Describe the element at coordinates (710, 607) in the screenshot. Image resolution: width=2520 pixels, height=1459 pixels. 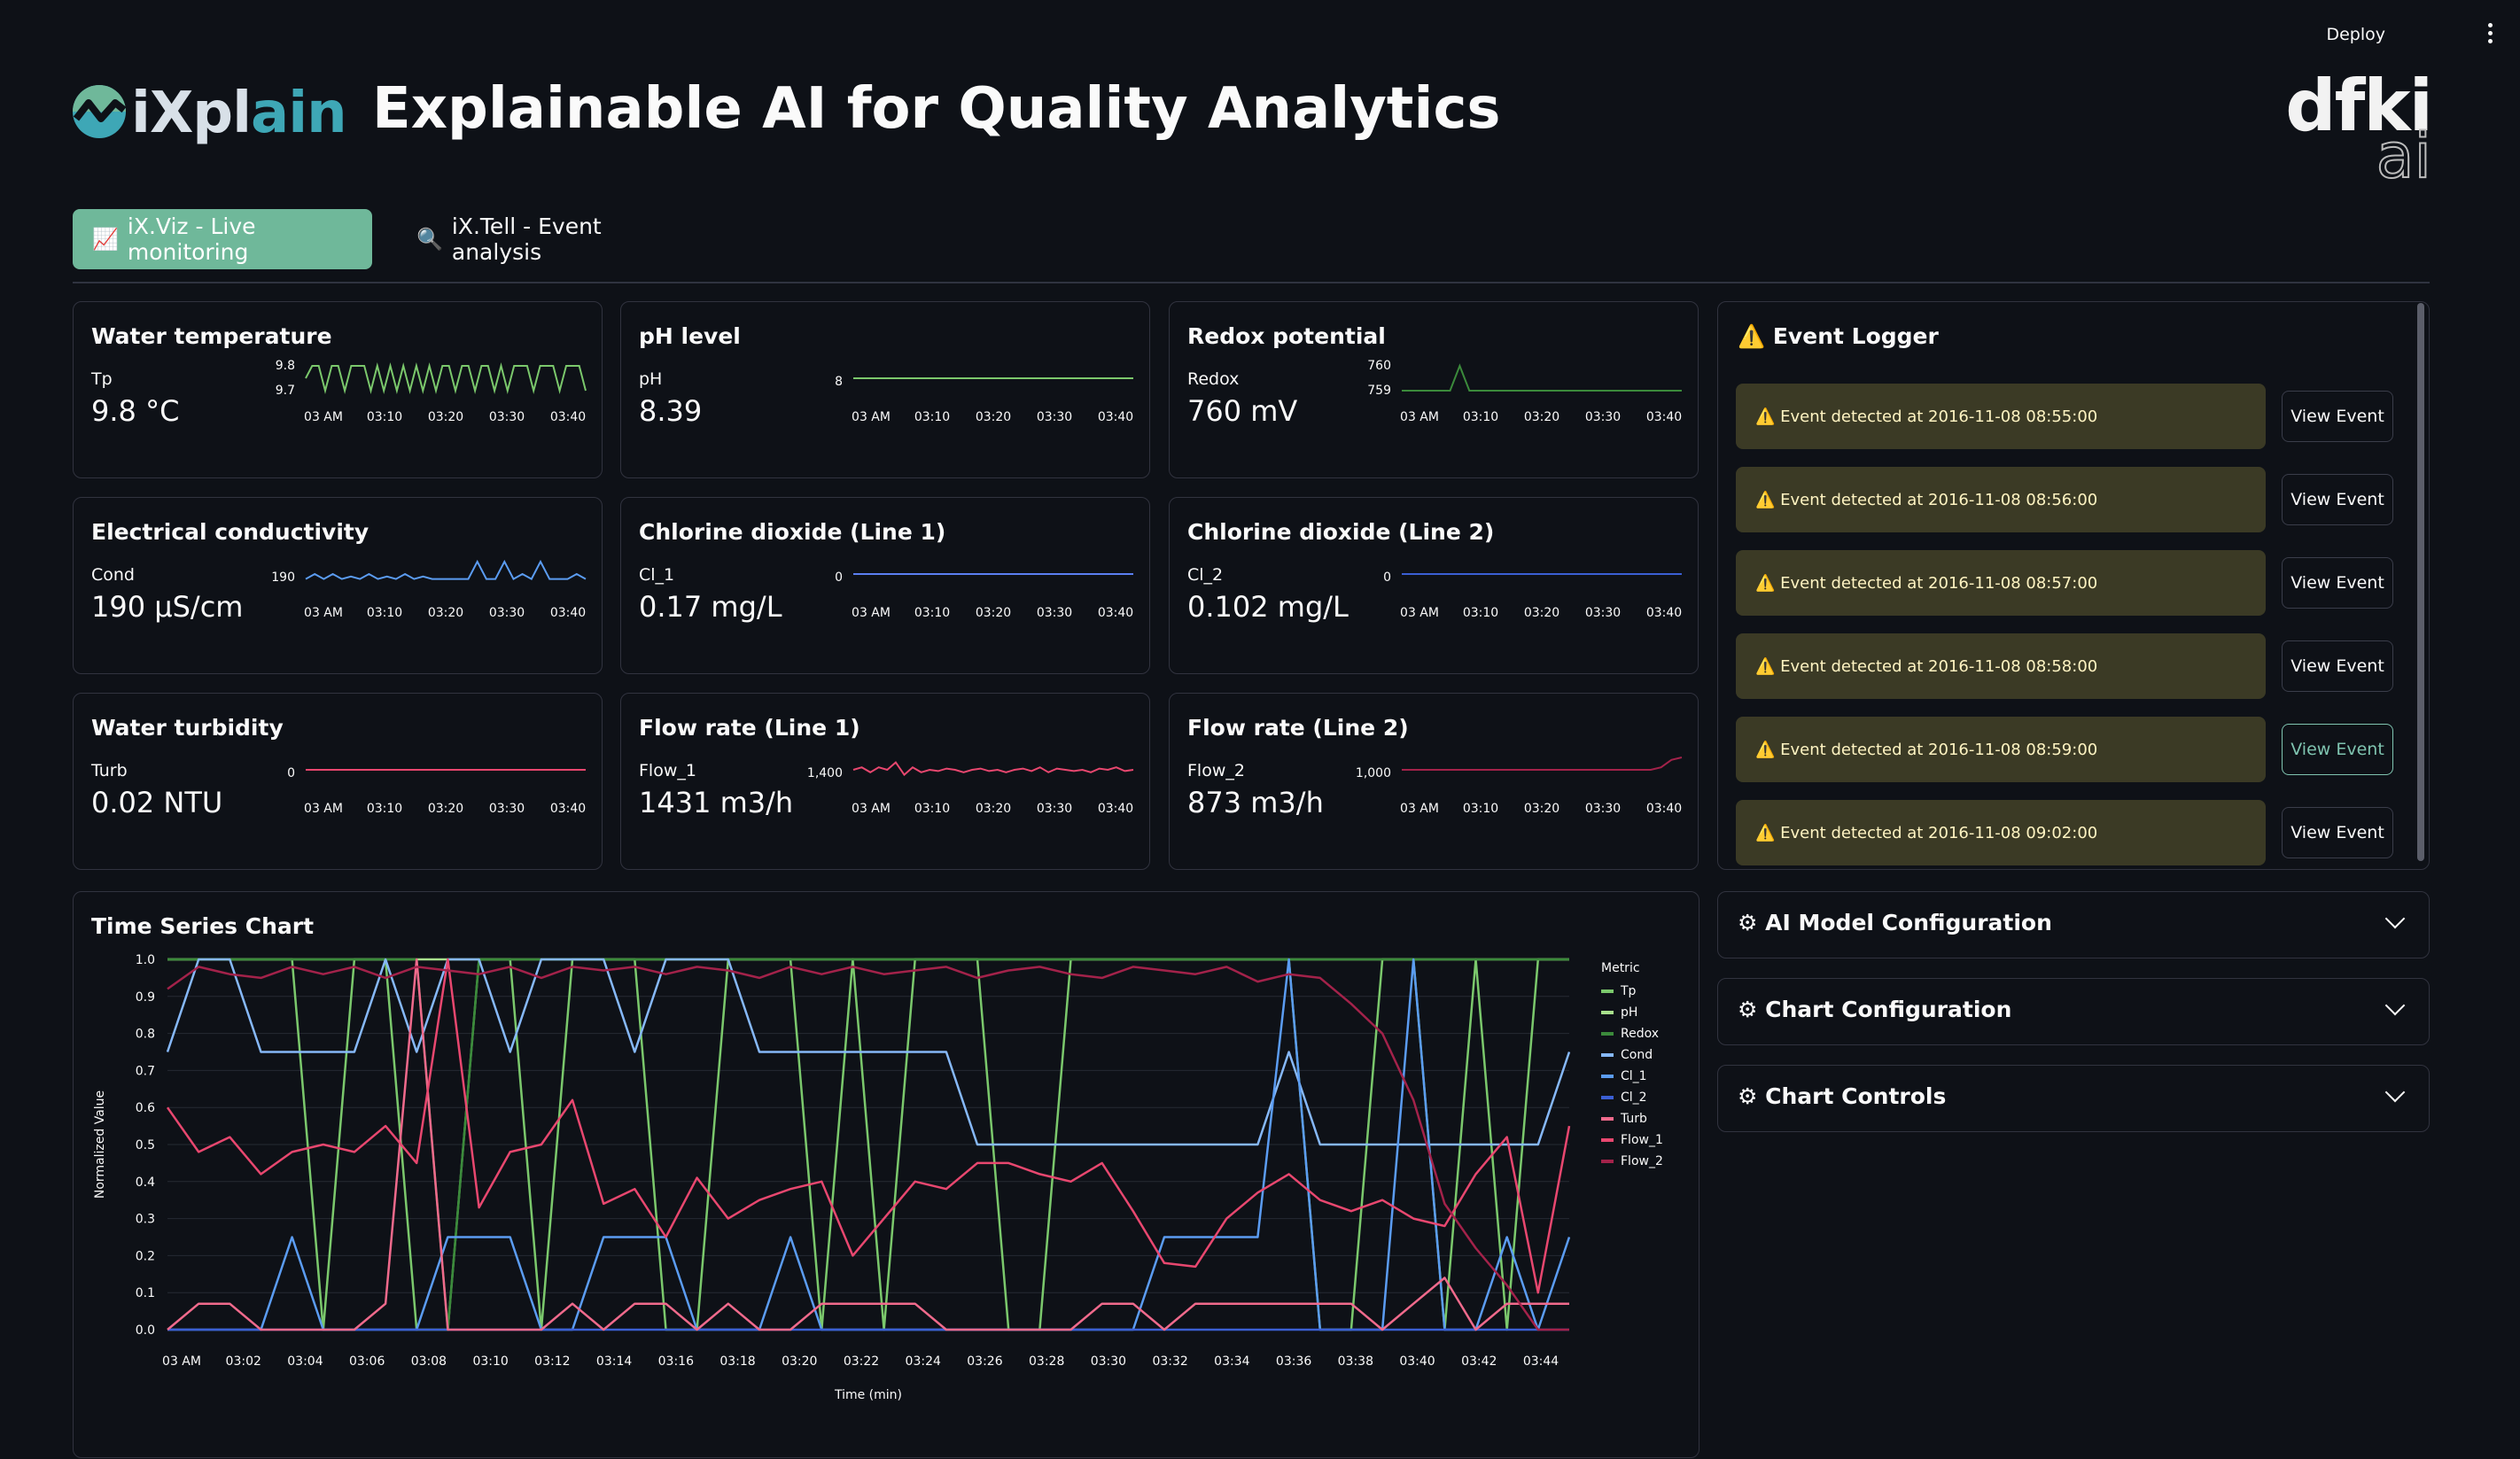
I see `metric-value: 0.17 mg/L` at that location.